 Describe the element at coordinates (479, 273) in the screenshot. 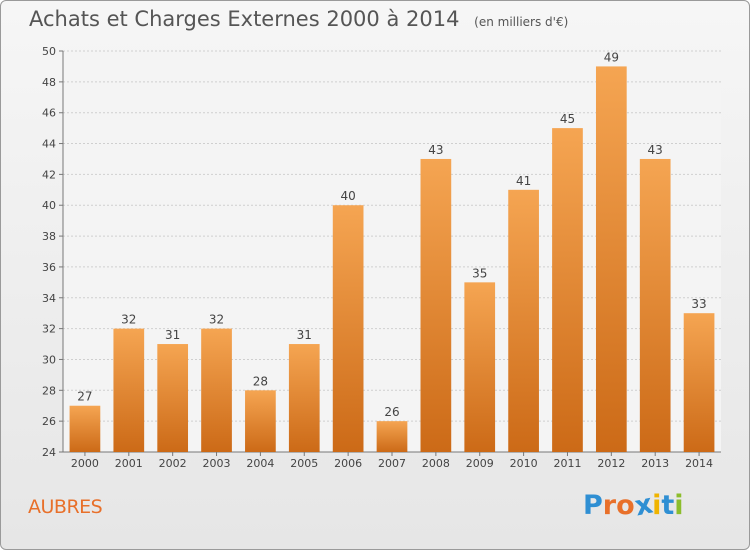

I see `data-label: 35` at that location.